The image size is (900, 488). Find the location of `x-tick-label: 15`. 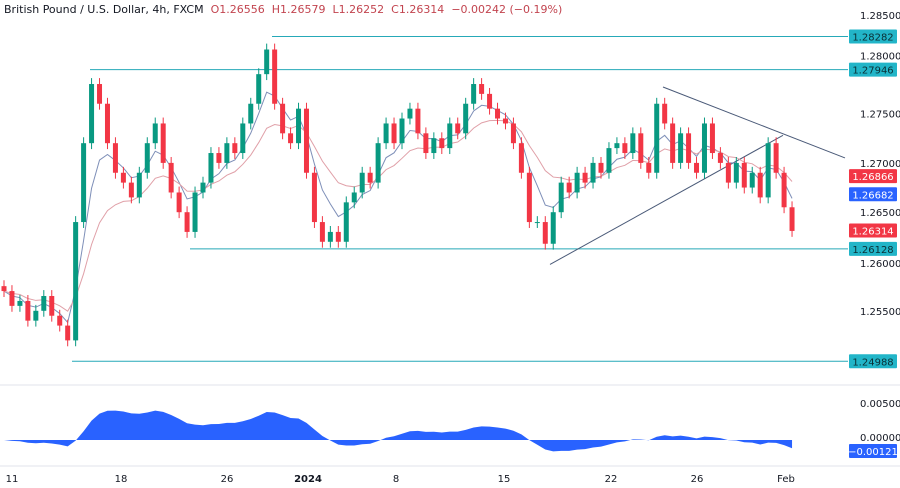

x-tick-label: 15 is located at coordinates (504, 479).